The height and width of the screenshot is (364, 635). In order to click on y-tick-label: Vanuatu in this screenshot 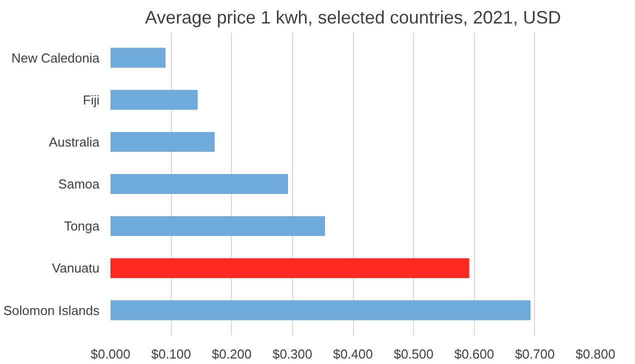, I will do `click(76, 268)`.